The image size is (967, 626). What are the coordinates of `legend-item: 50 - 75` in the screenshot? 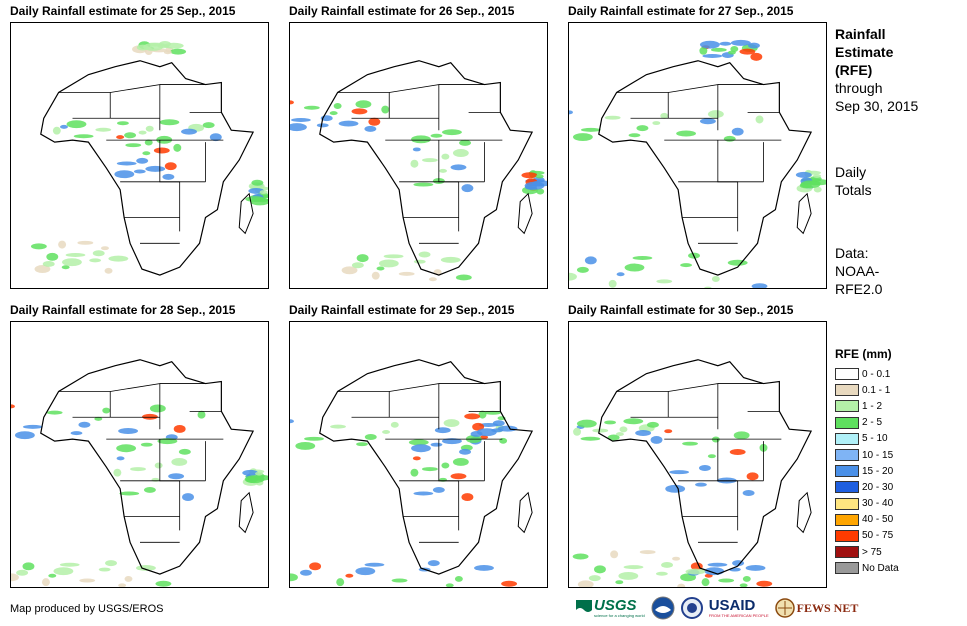 It's located at (867, 536).